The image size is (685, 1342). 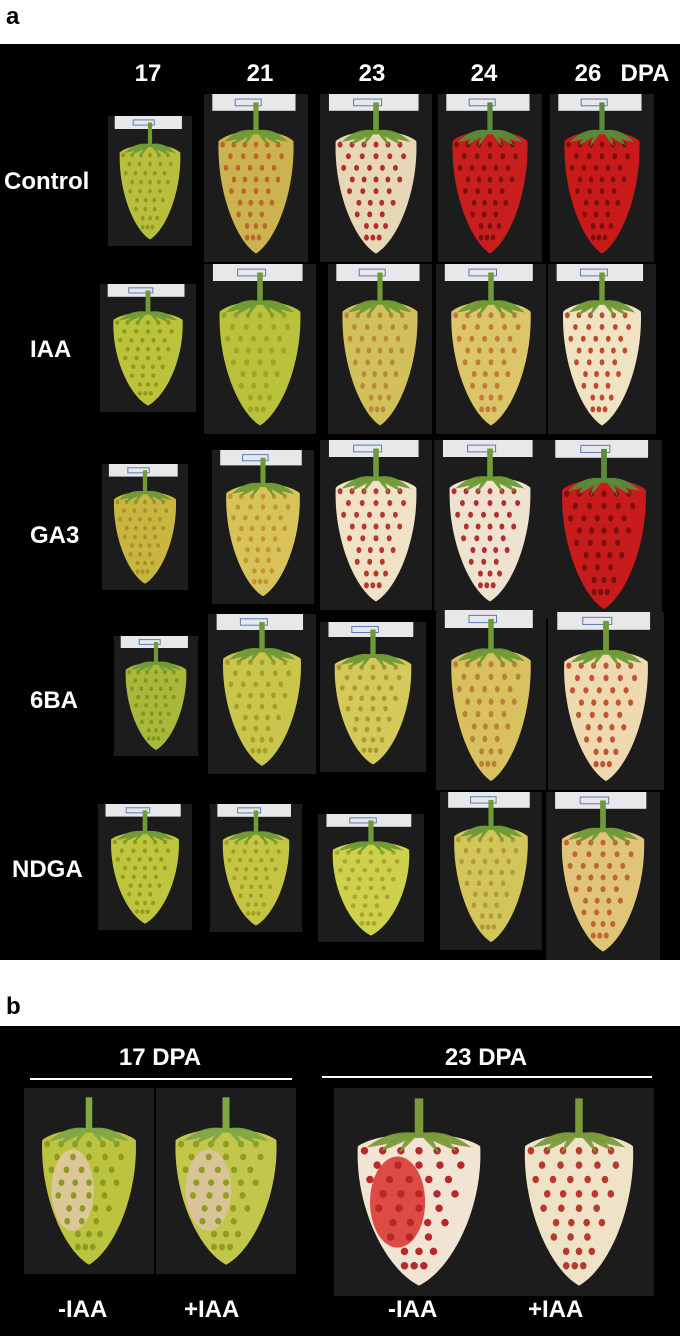 What do you see at coordinates (148, 73) in the screenshot?
I see `column-header-17: 17` at bounding box center [148, 73].